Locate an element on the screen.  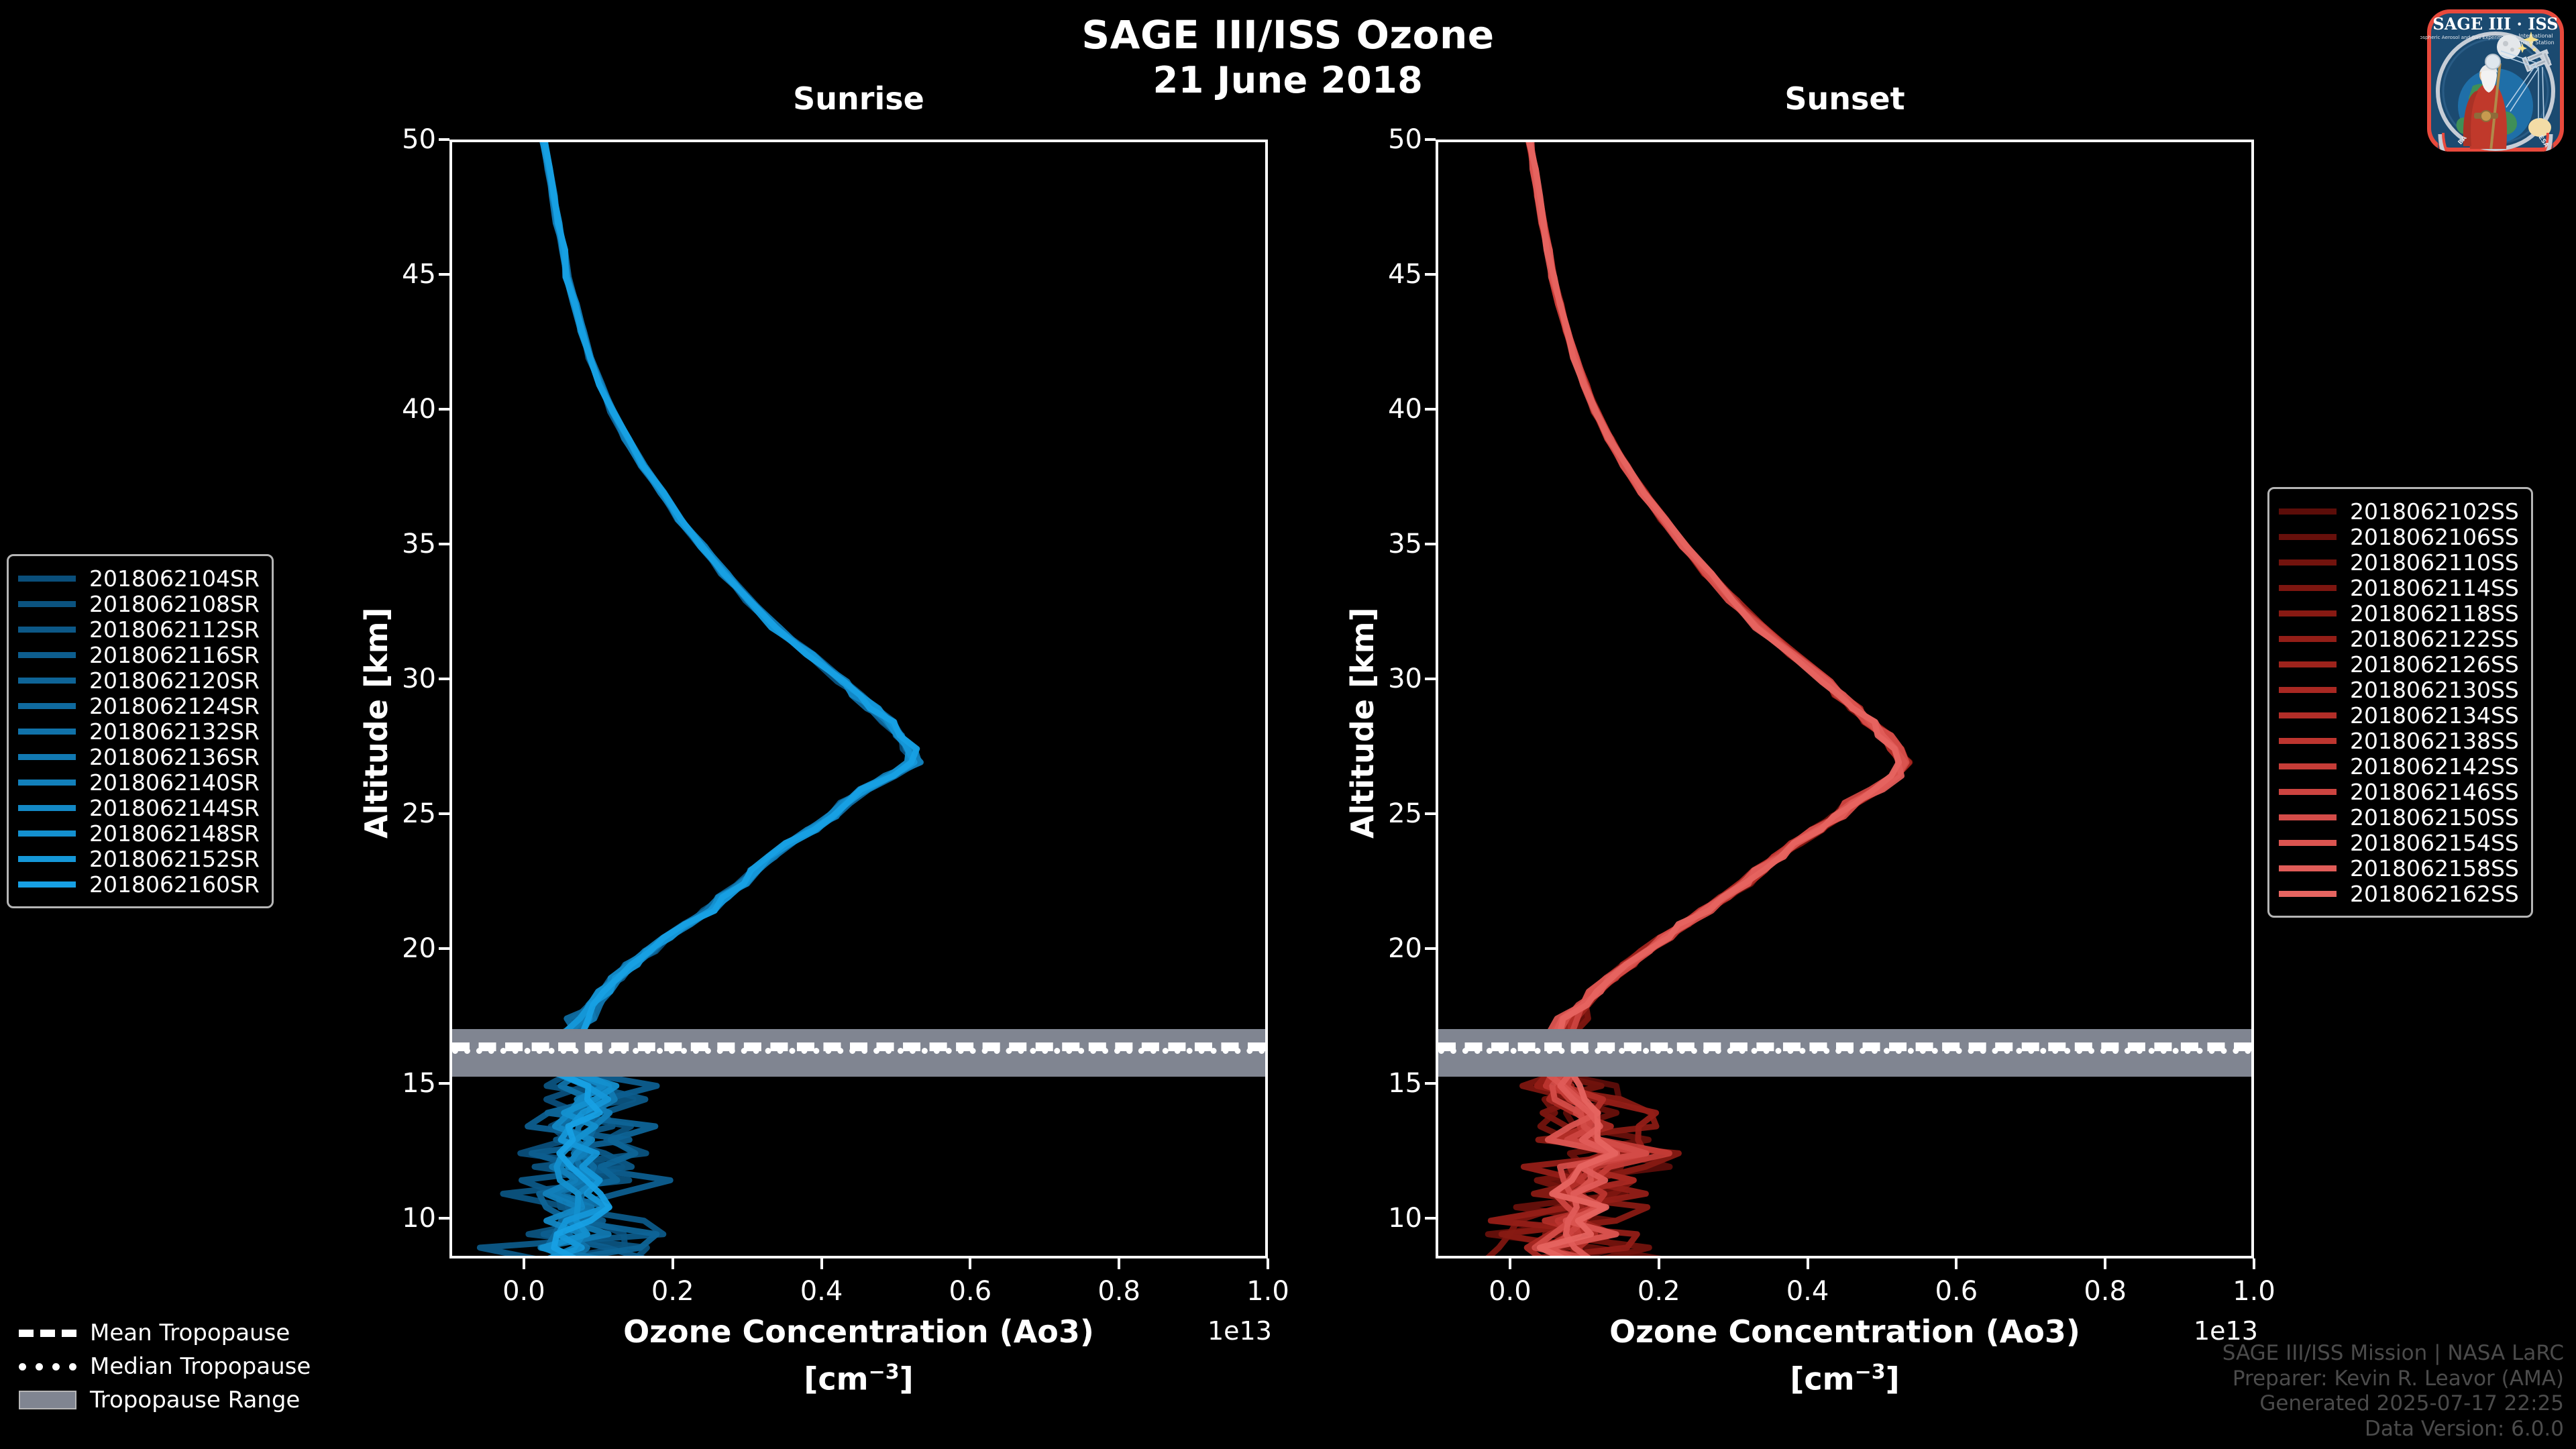
legend-tropopause-item: Median Tropopause is located at coordinates (165, 1366).